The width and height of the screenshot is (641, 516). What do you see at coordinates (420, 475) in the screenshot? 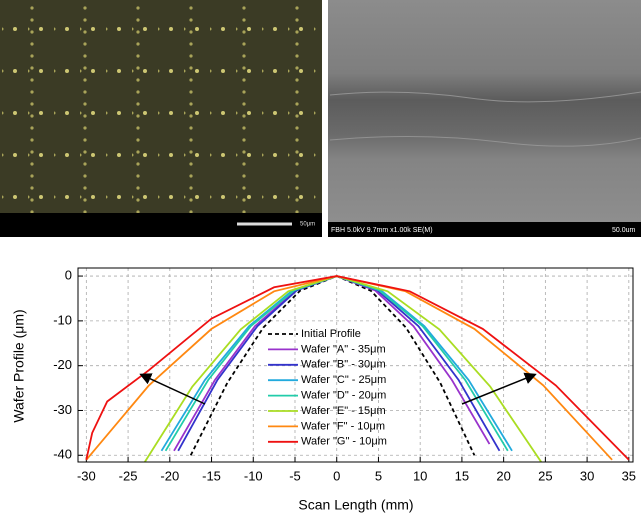
I see `x-tick-label: 10` at bounding box center [420, 475].